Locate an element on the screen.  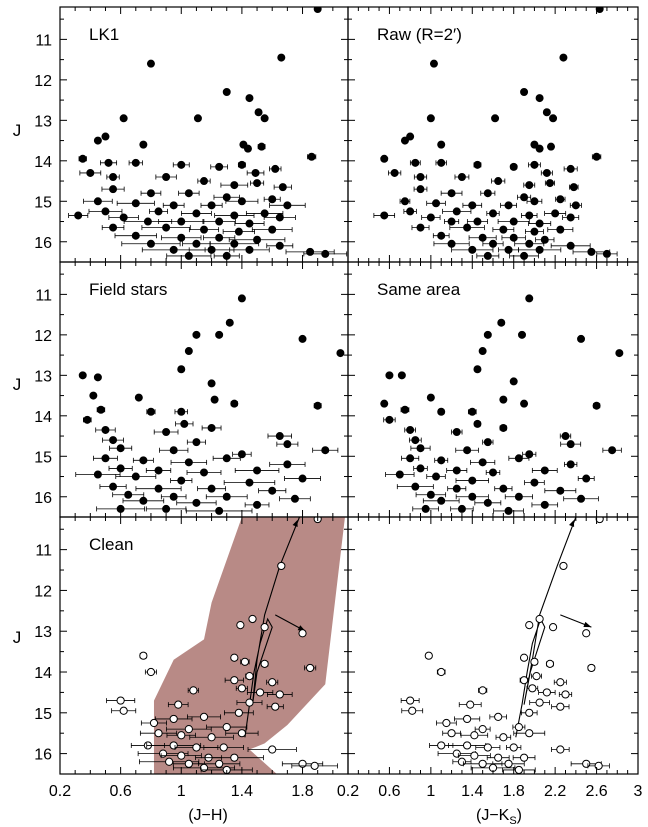
x-tick-label: 0.2 is located at coordinates (348, 791).